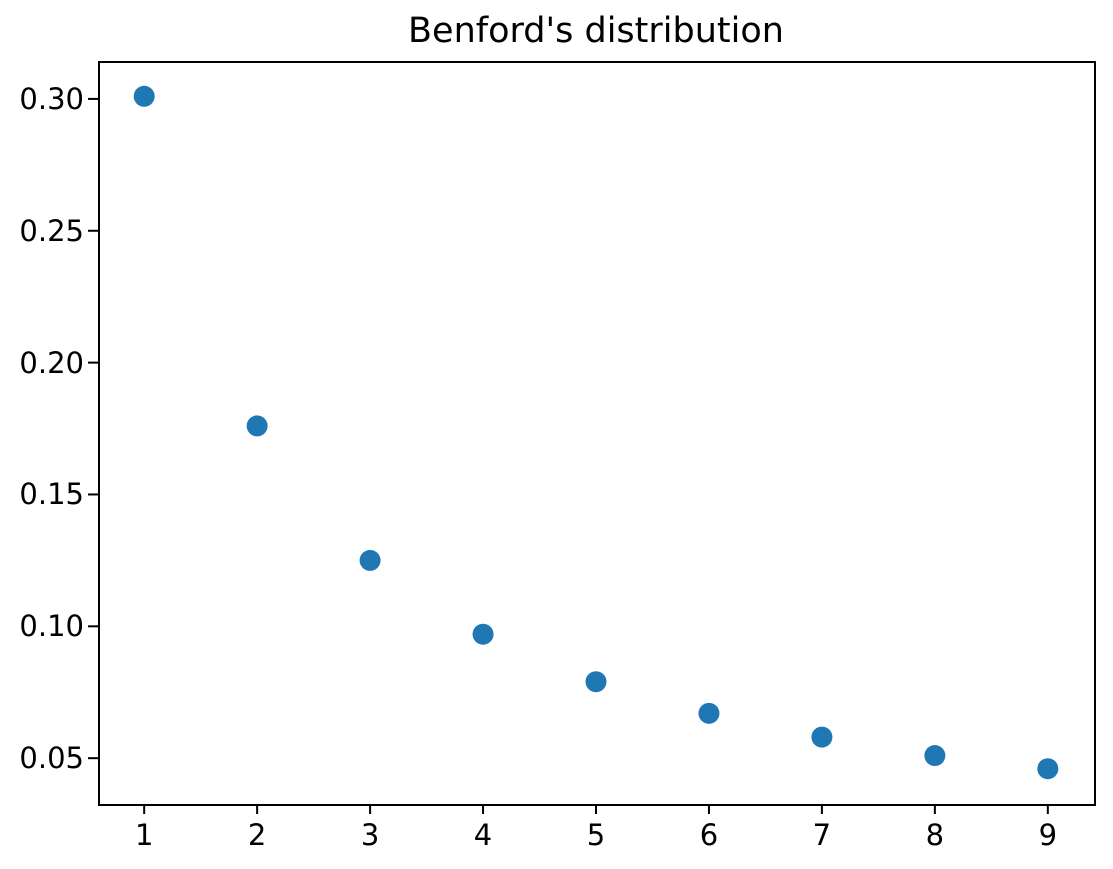  I want to click on y-axis-tick-label: 0.25, so click(51, 230).